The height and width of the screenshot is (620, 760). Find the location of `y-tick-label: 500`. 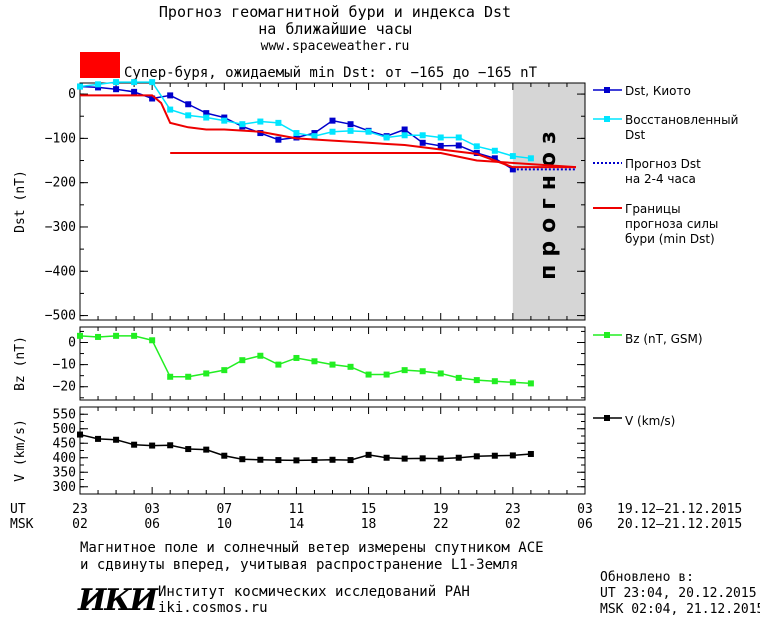

y-tick-label: 500 is located at coordinates (64, 429).